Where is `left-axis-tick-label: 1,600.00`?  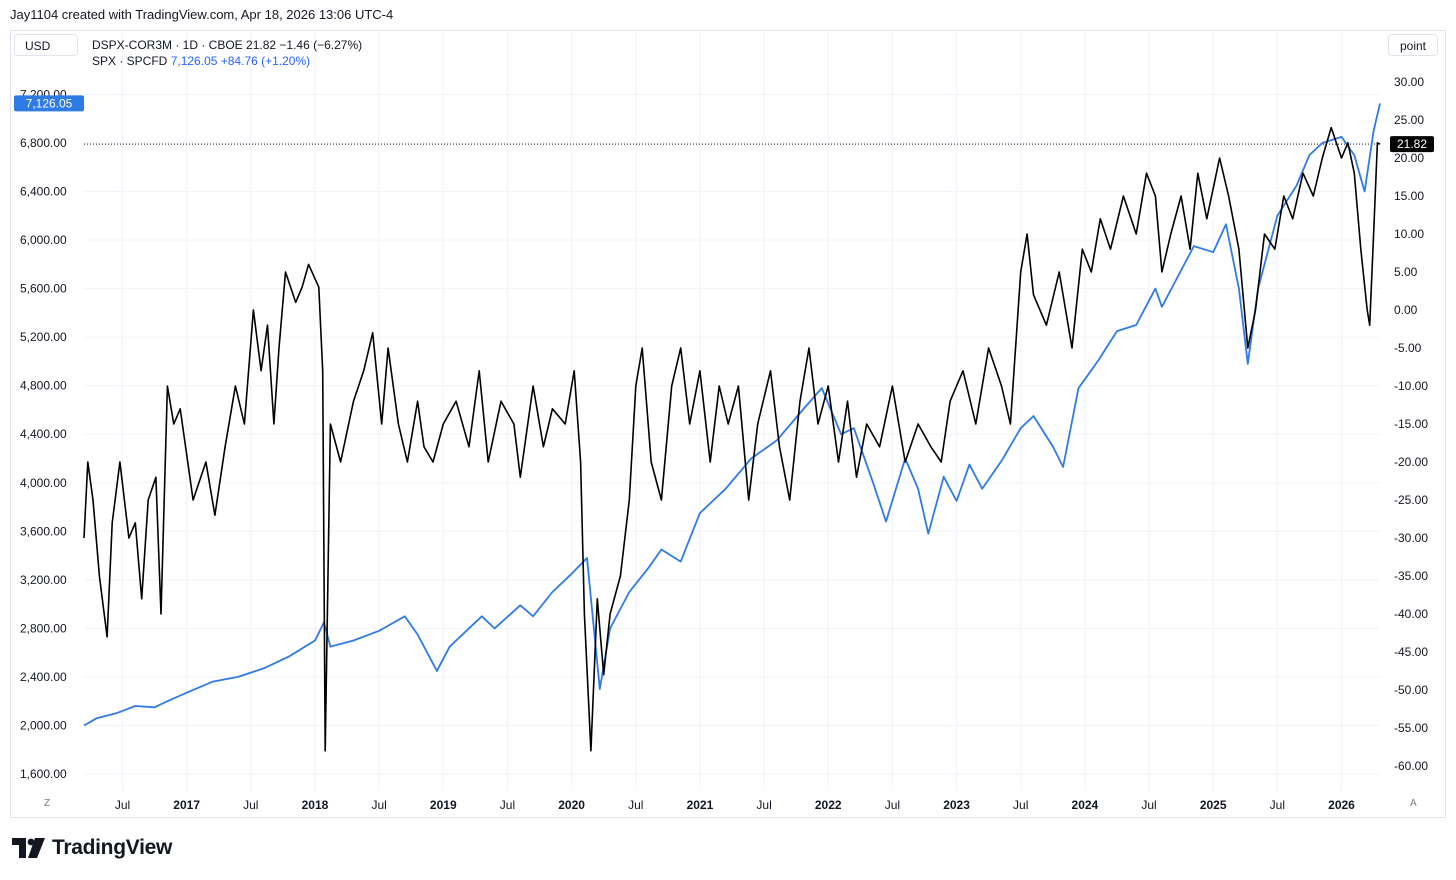 left-axis-tick-label: 1,600.00 is located at coordinates (43, 774).